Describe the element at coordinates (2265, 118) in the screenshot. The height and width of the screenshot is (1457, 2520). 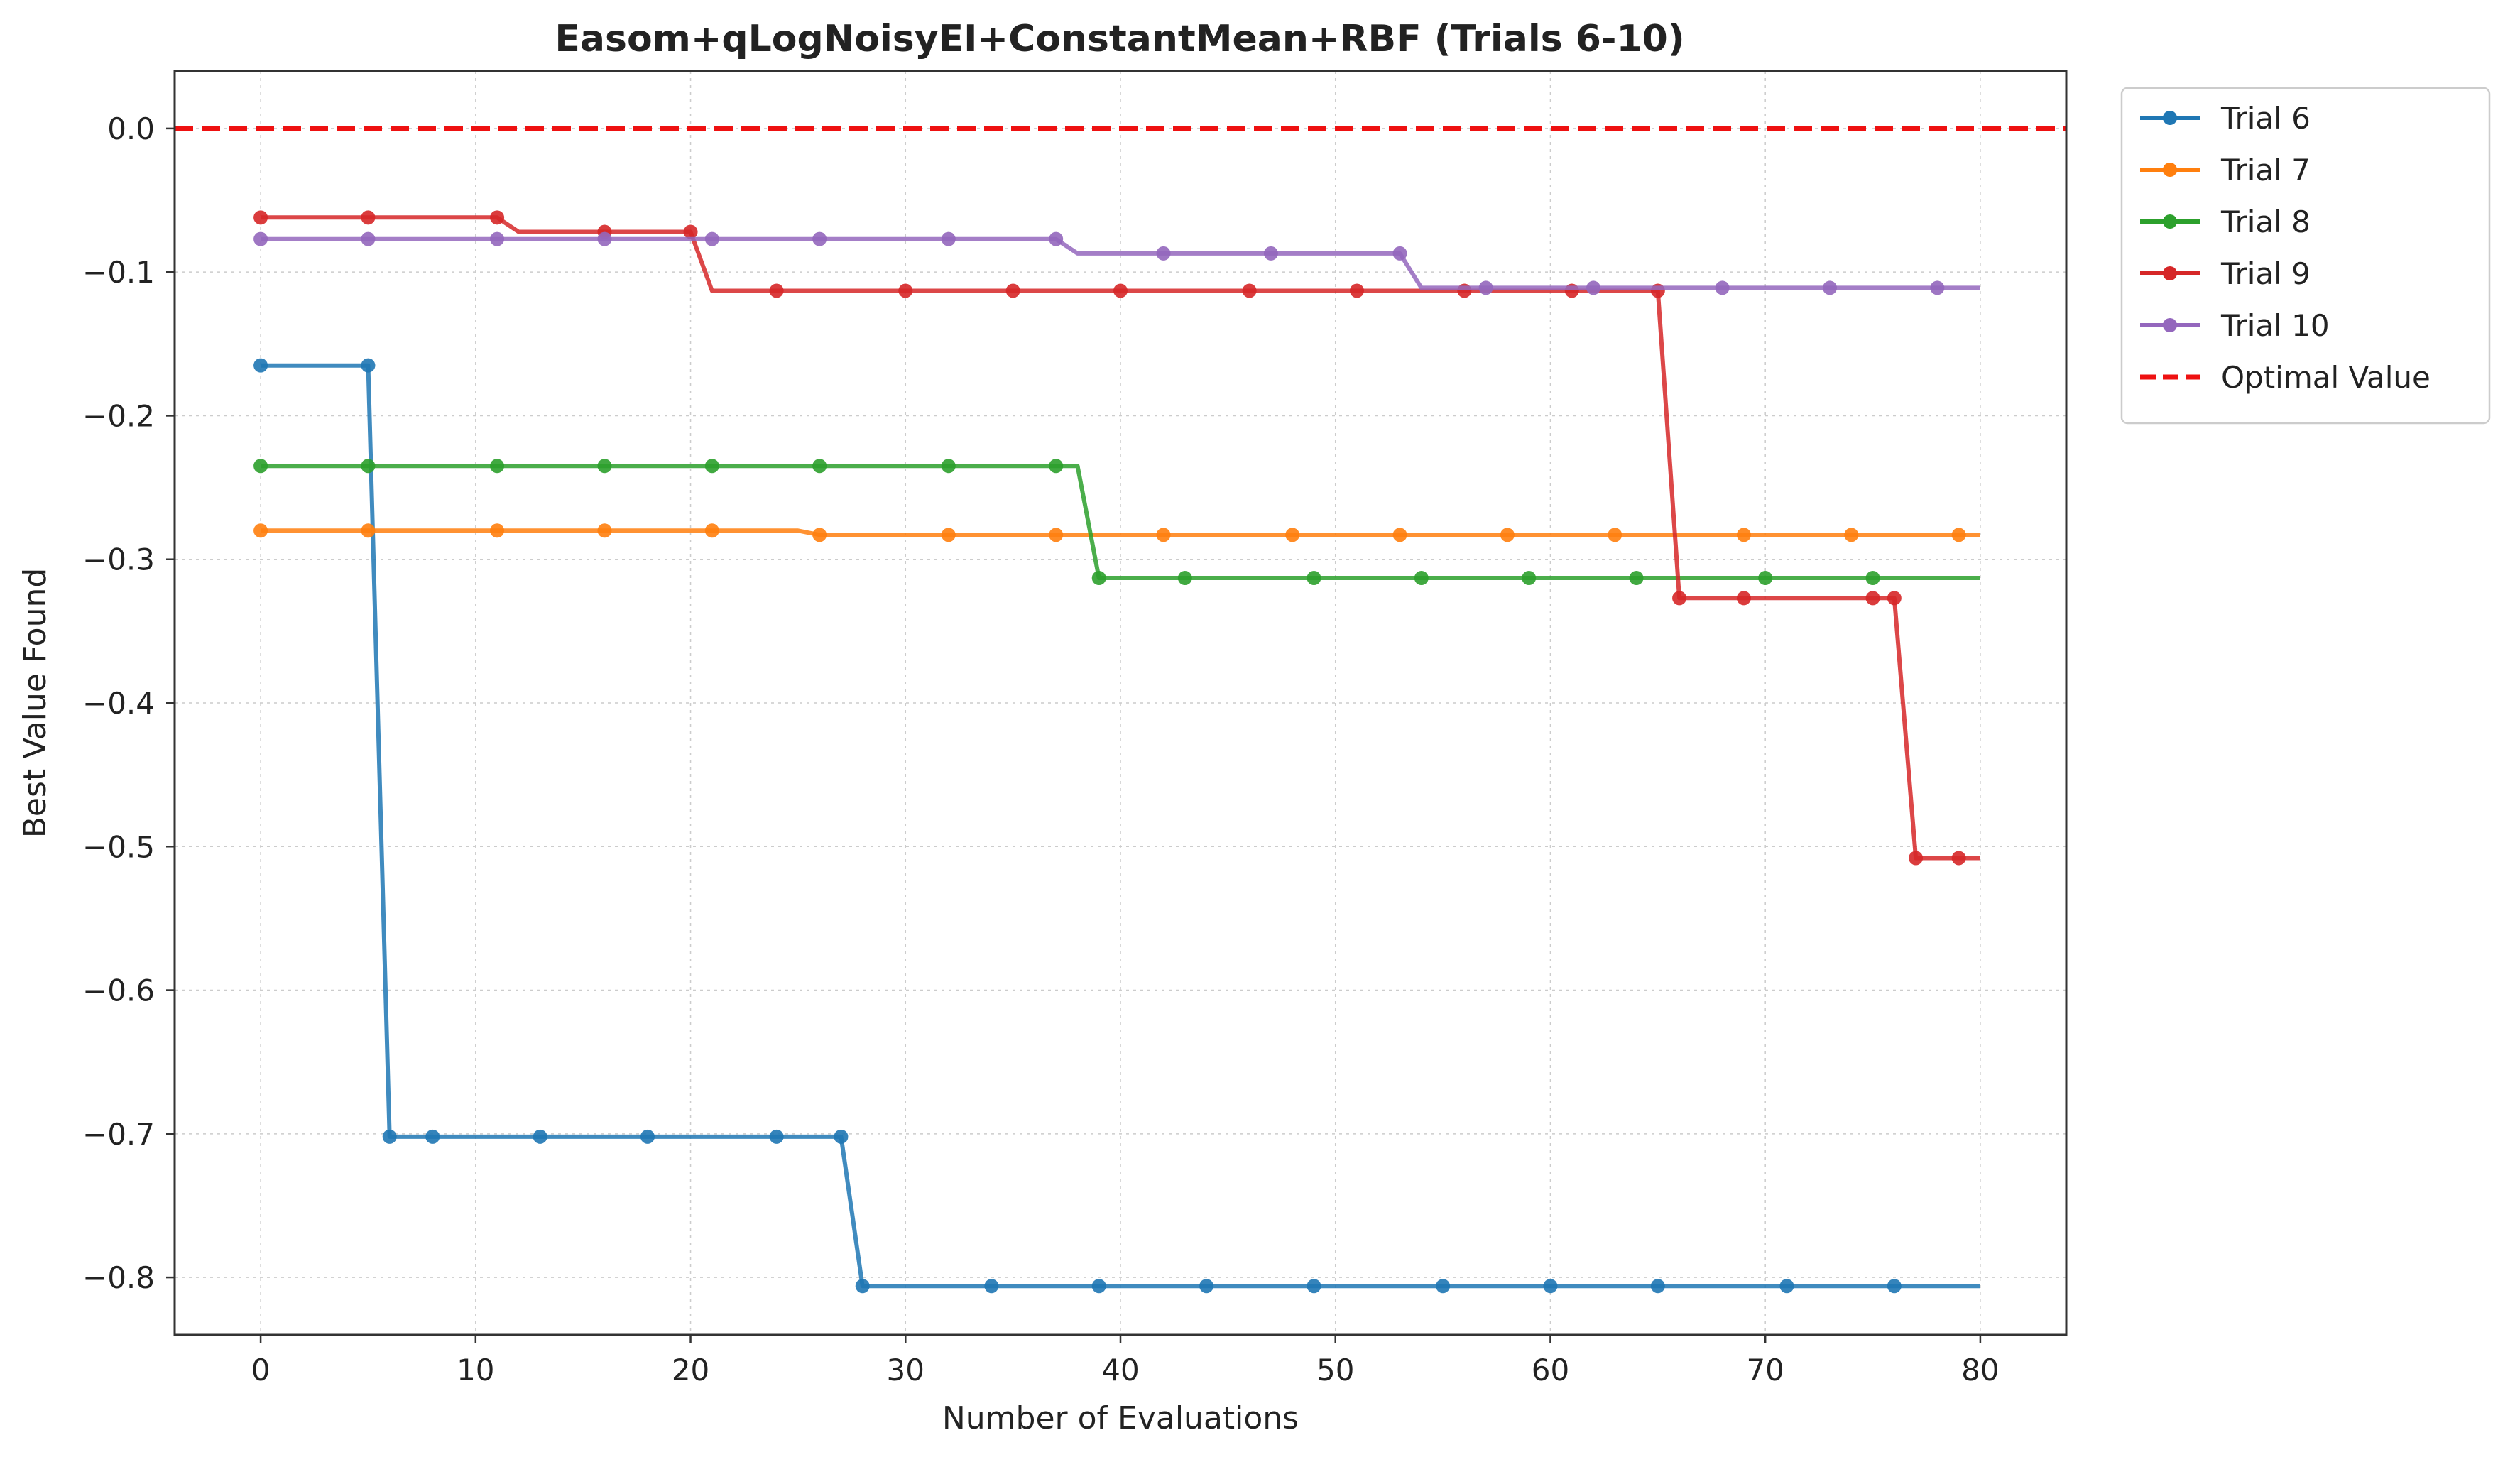
I see `legend-label: Trial 6` at that location.